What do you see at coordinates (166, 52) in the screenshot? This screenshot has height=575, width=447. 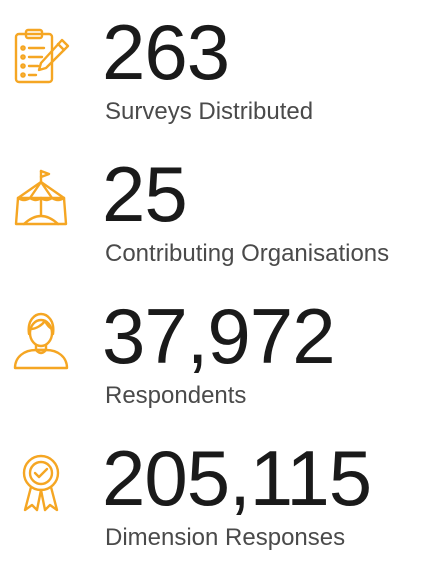 I see `stat-value: 263` at bounding box center [166, 52].